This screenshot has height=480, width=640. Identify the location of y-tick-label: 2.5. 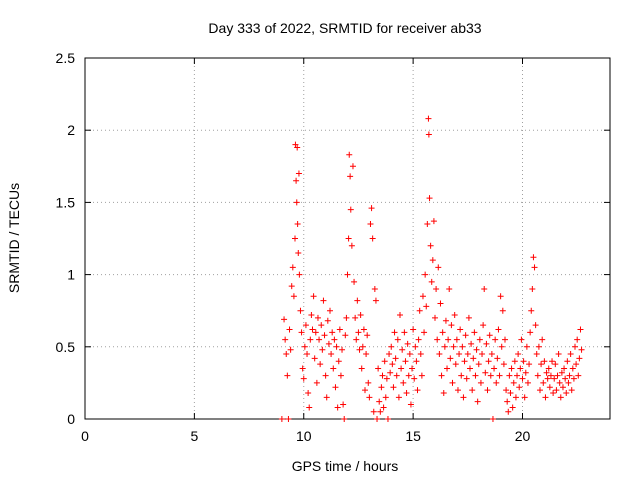
(66, 58).